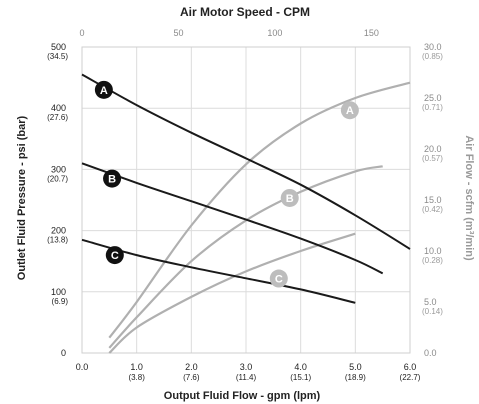  I want to click on top-tick-label: 50, so click(178, 33).